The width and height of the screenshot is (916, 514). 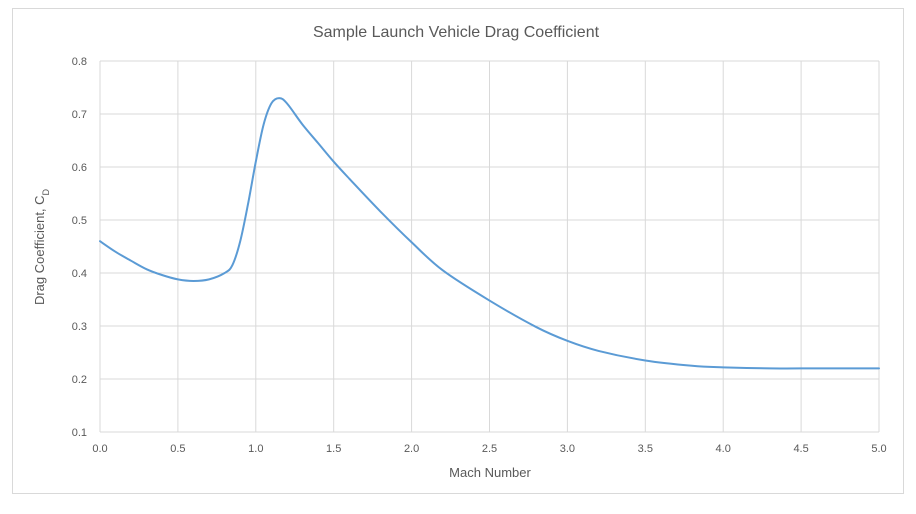 I want to click on x-tick-label: 2.0, so click(x=411, y=449).